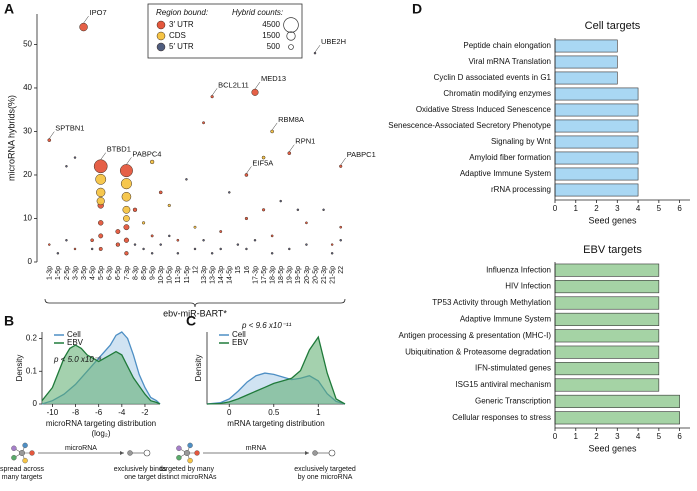 This screenshot has width=697, height=491. I want to click on y-tick-label: Signaling by Wnt, so click(521, 141).